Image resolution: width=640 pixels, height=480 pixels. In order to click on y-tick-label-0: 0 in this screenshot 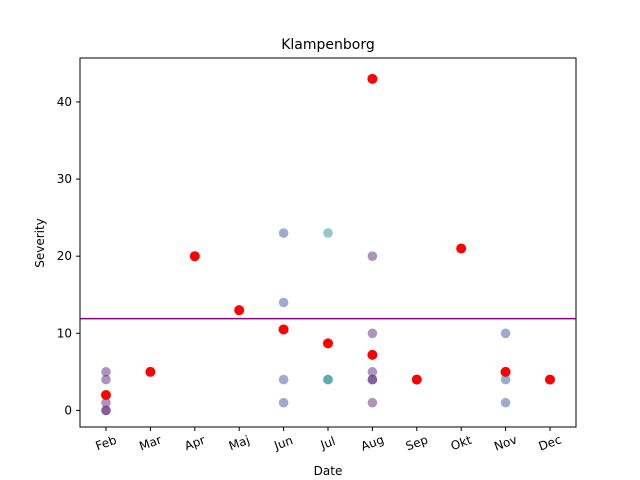, I will do `click(68, 410)`.